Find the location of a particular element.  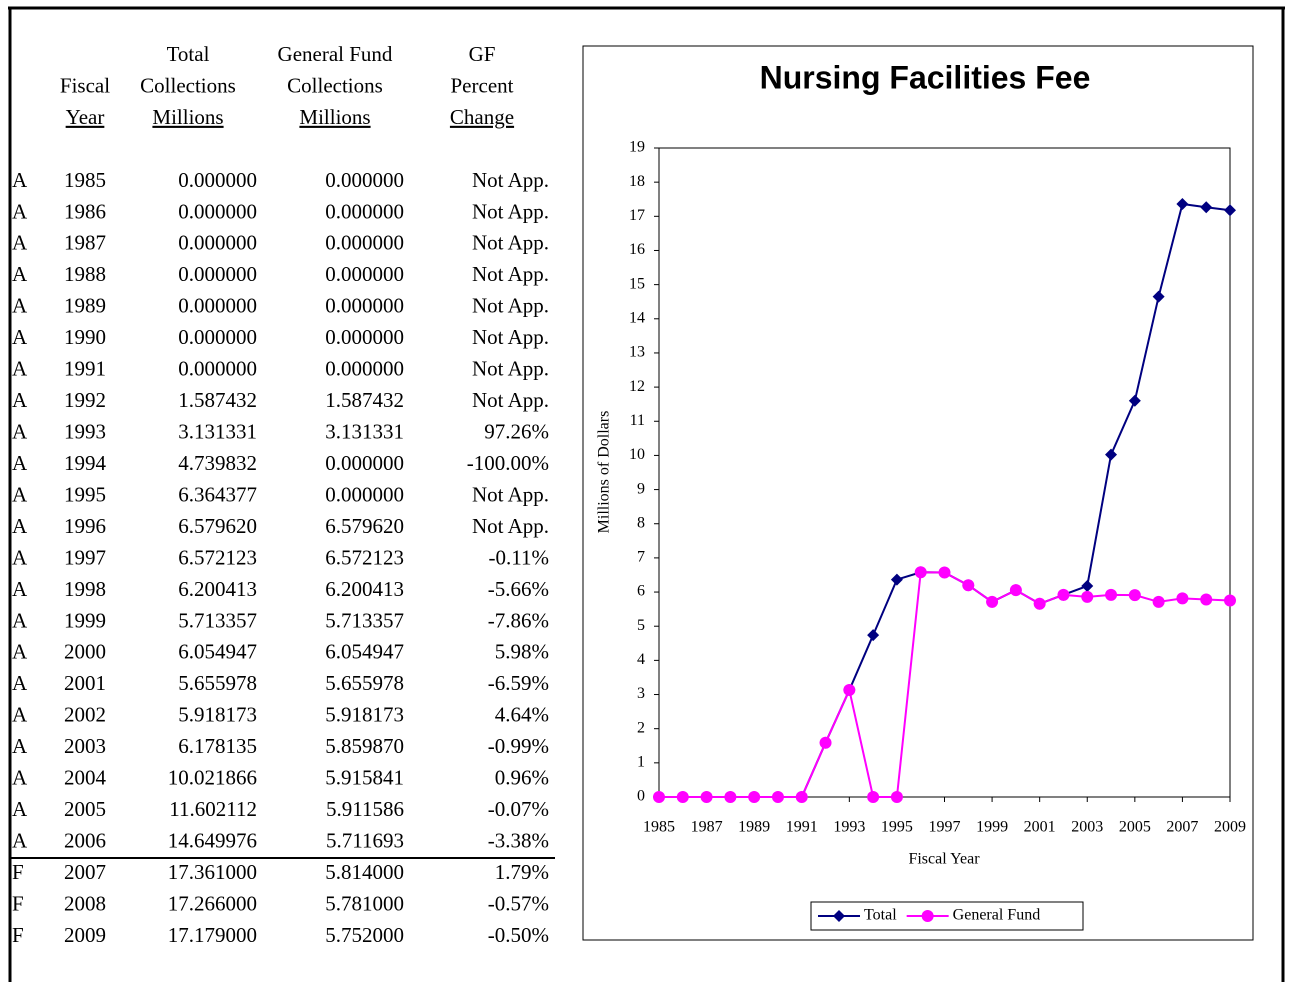

table-cell: 14.649976 is located at coordinates (212, 840).